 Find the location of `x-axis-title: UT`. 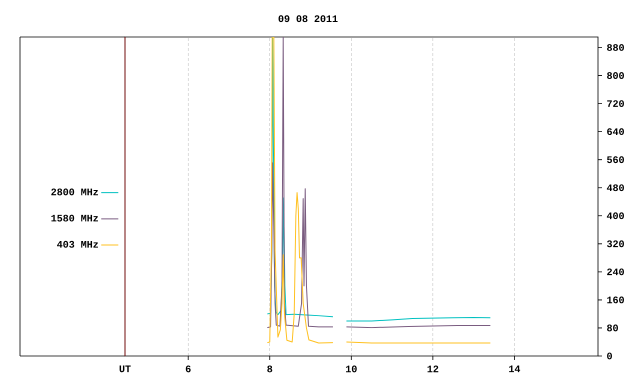

x-axis-title: UT is located at coordinates (125, 369).